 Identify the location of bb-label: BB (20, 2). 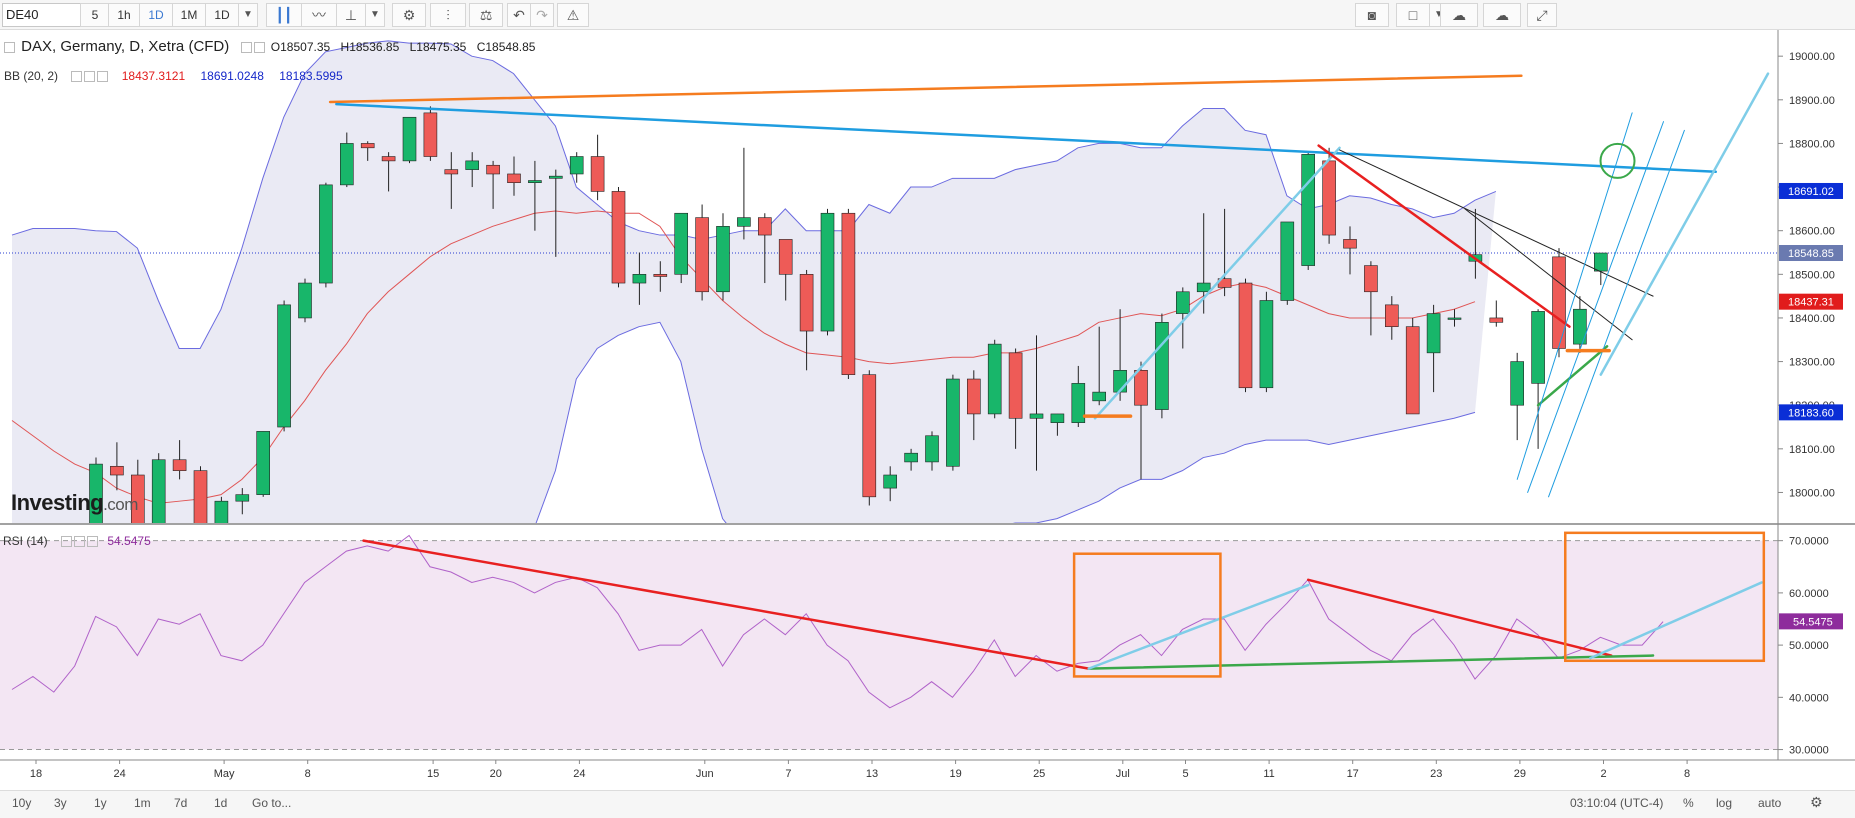
(31, 76).